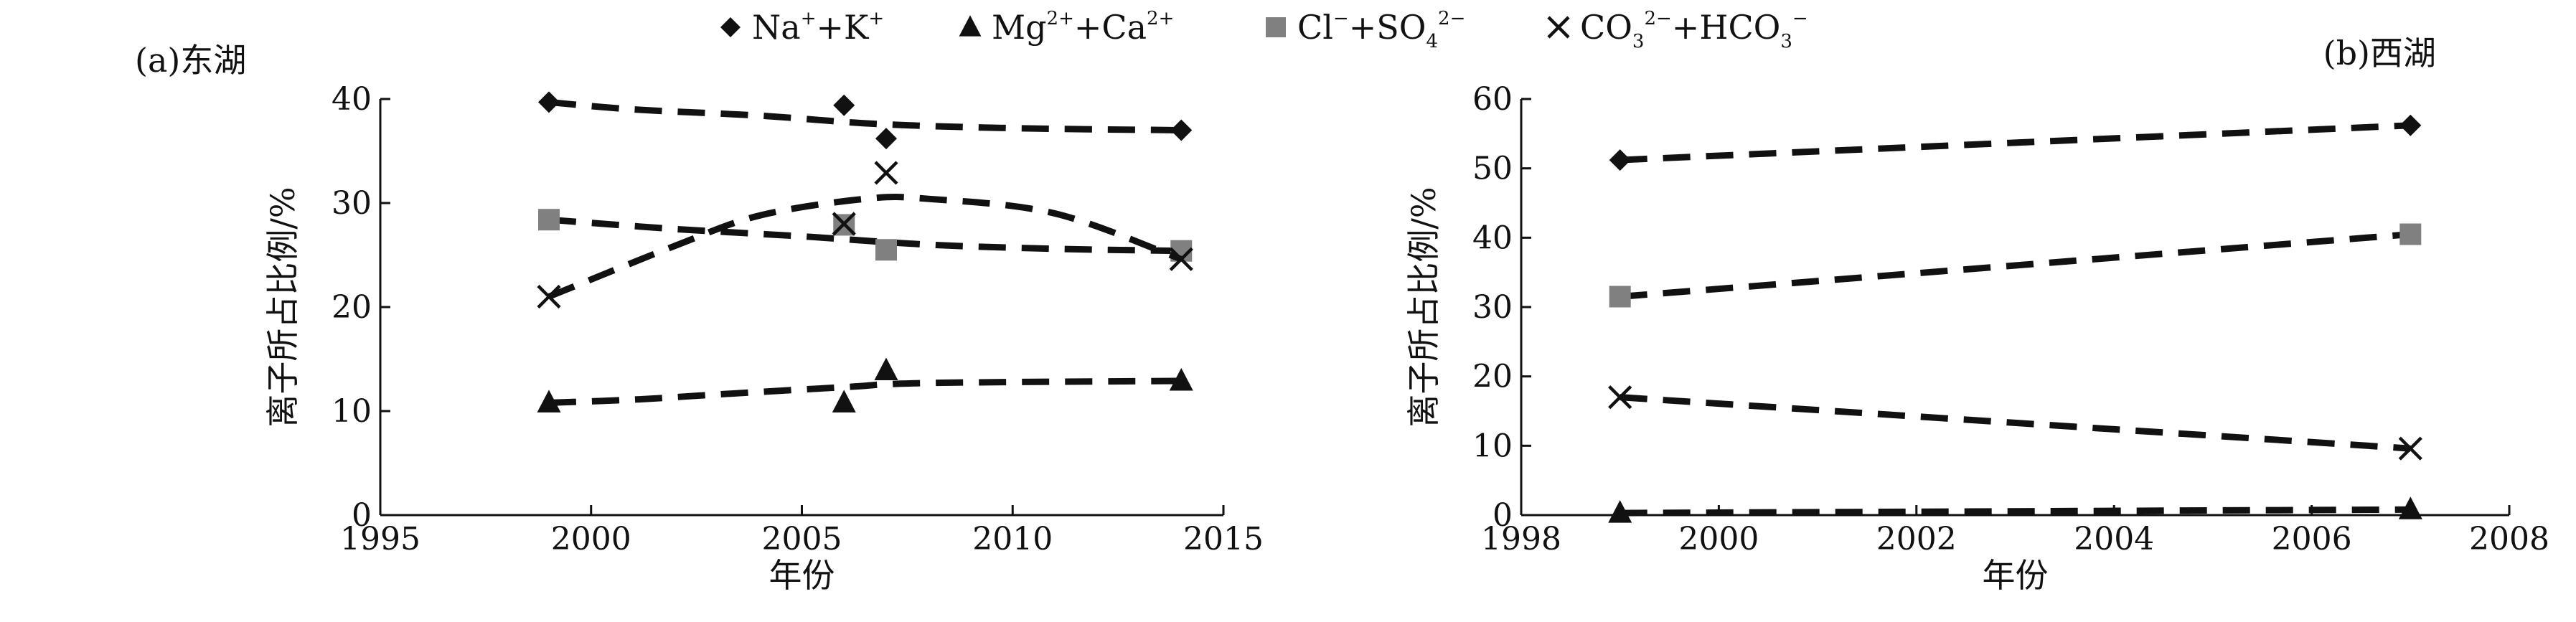 This screenshot has height=622, width=2576. What do you see at coordinates (352, 99) in the screenshot?
I see `panel-a-y-tick-label: 40` at bounding box center [352, 99].